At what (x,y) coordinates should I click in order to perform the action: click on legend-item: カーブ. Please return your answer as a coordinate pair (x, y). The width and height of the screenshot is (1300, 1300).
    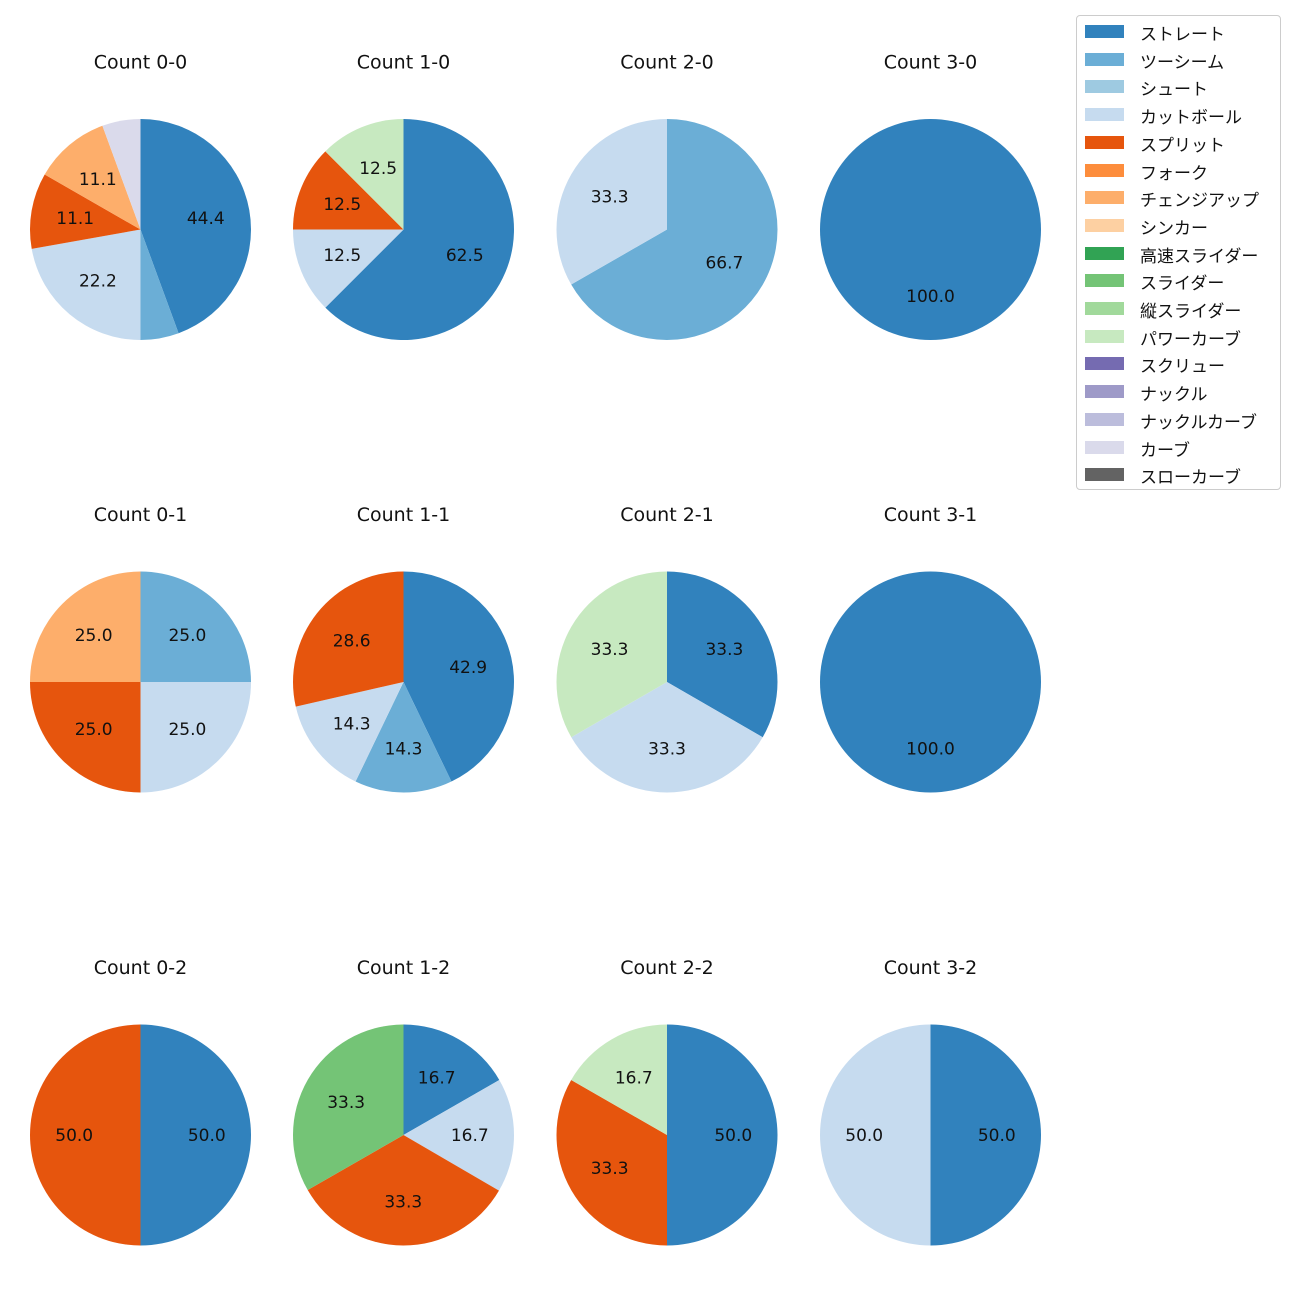
    Looking at the image, I should click on (1179, 447).